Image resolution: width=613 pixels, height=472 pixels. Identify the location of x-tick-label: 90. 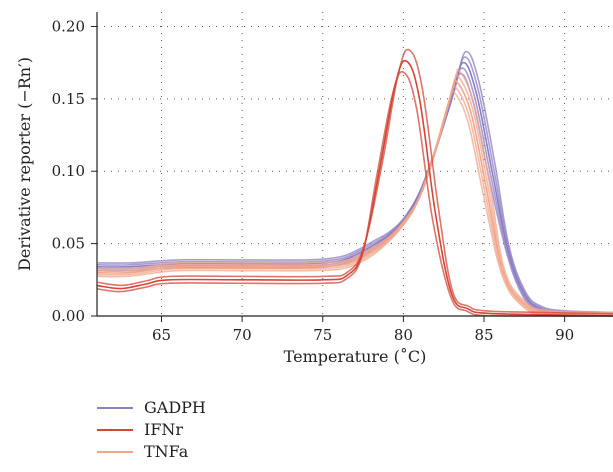
(564, 335).